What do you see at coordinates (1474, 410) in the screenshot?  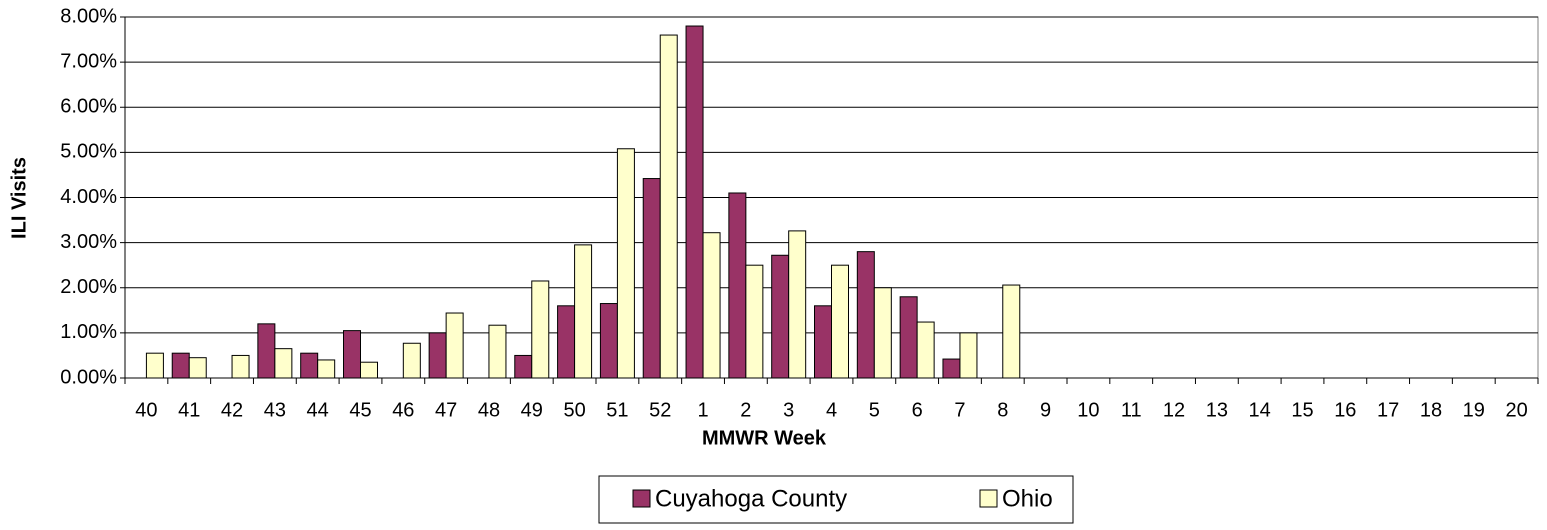 I see `x-tick-label: 19` at bounding box center [1474, 410].